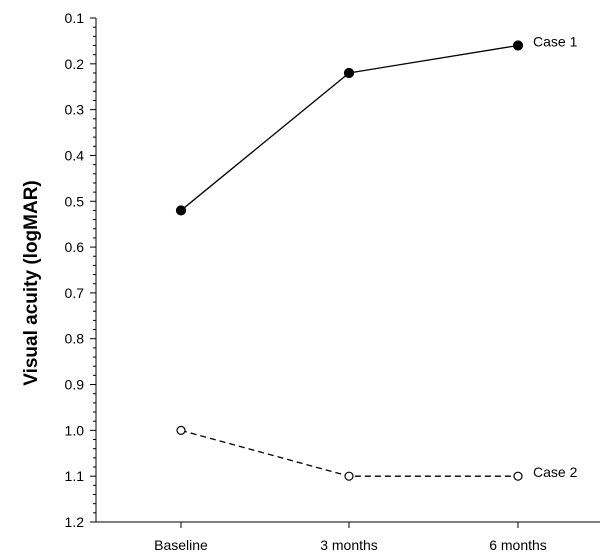 This screenshot has width=600, height=554. I want to click on y-tick-label: 0.1, so click(75, 18).